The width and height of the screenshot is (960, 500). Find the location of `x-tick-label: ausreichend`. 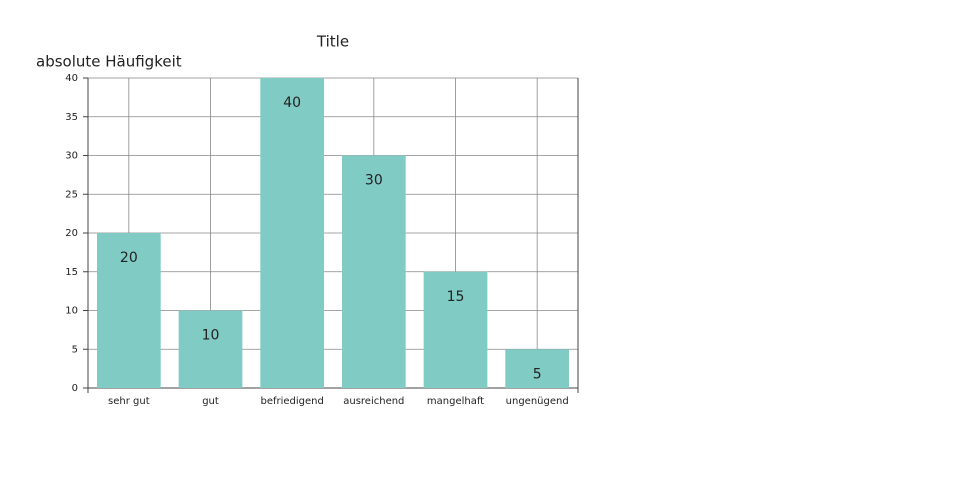

x-tick-label: ausreichend is located at coordinates (373, 401).